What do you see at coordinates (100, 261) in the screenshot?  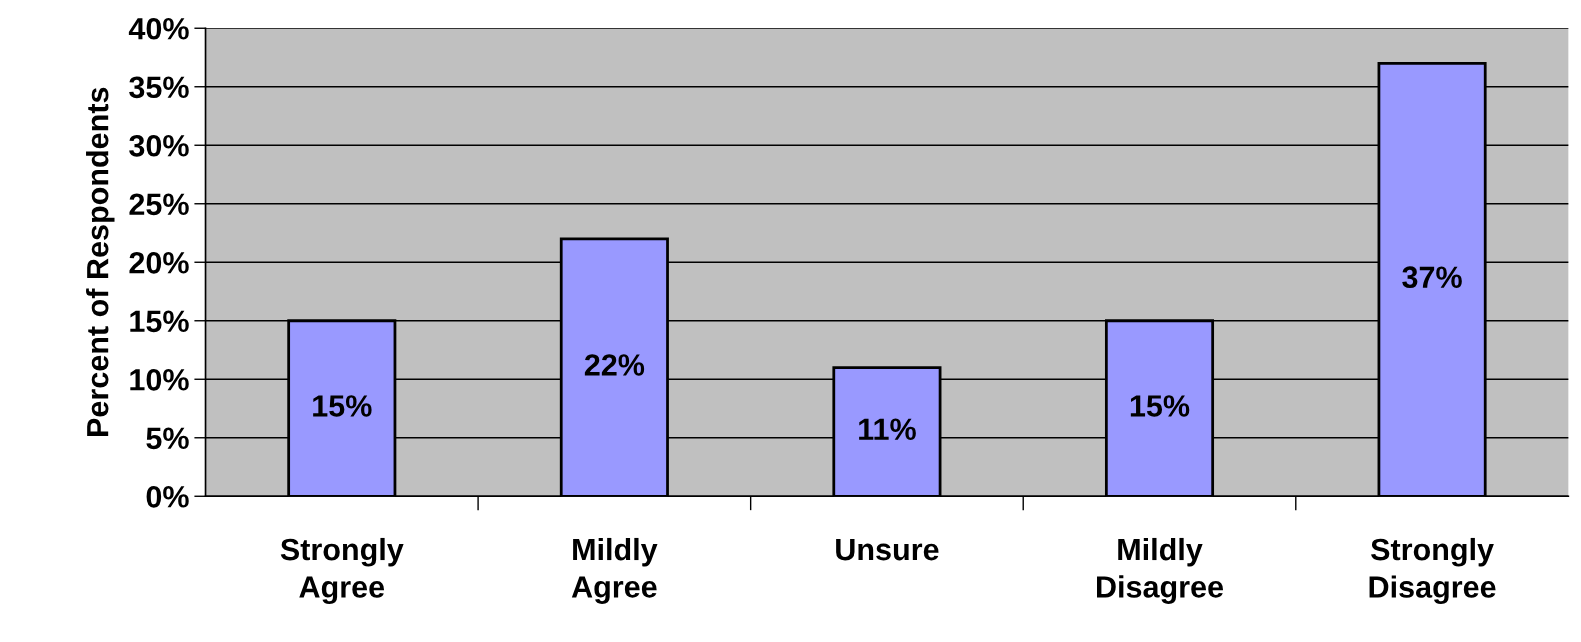 I see `y-axis-title: Percent of Respondents` at bounding box center [100, 261].